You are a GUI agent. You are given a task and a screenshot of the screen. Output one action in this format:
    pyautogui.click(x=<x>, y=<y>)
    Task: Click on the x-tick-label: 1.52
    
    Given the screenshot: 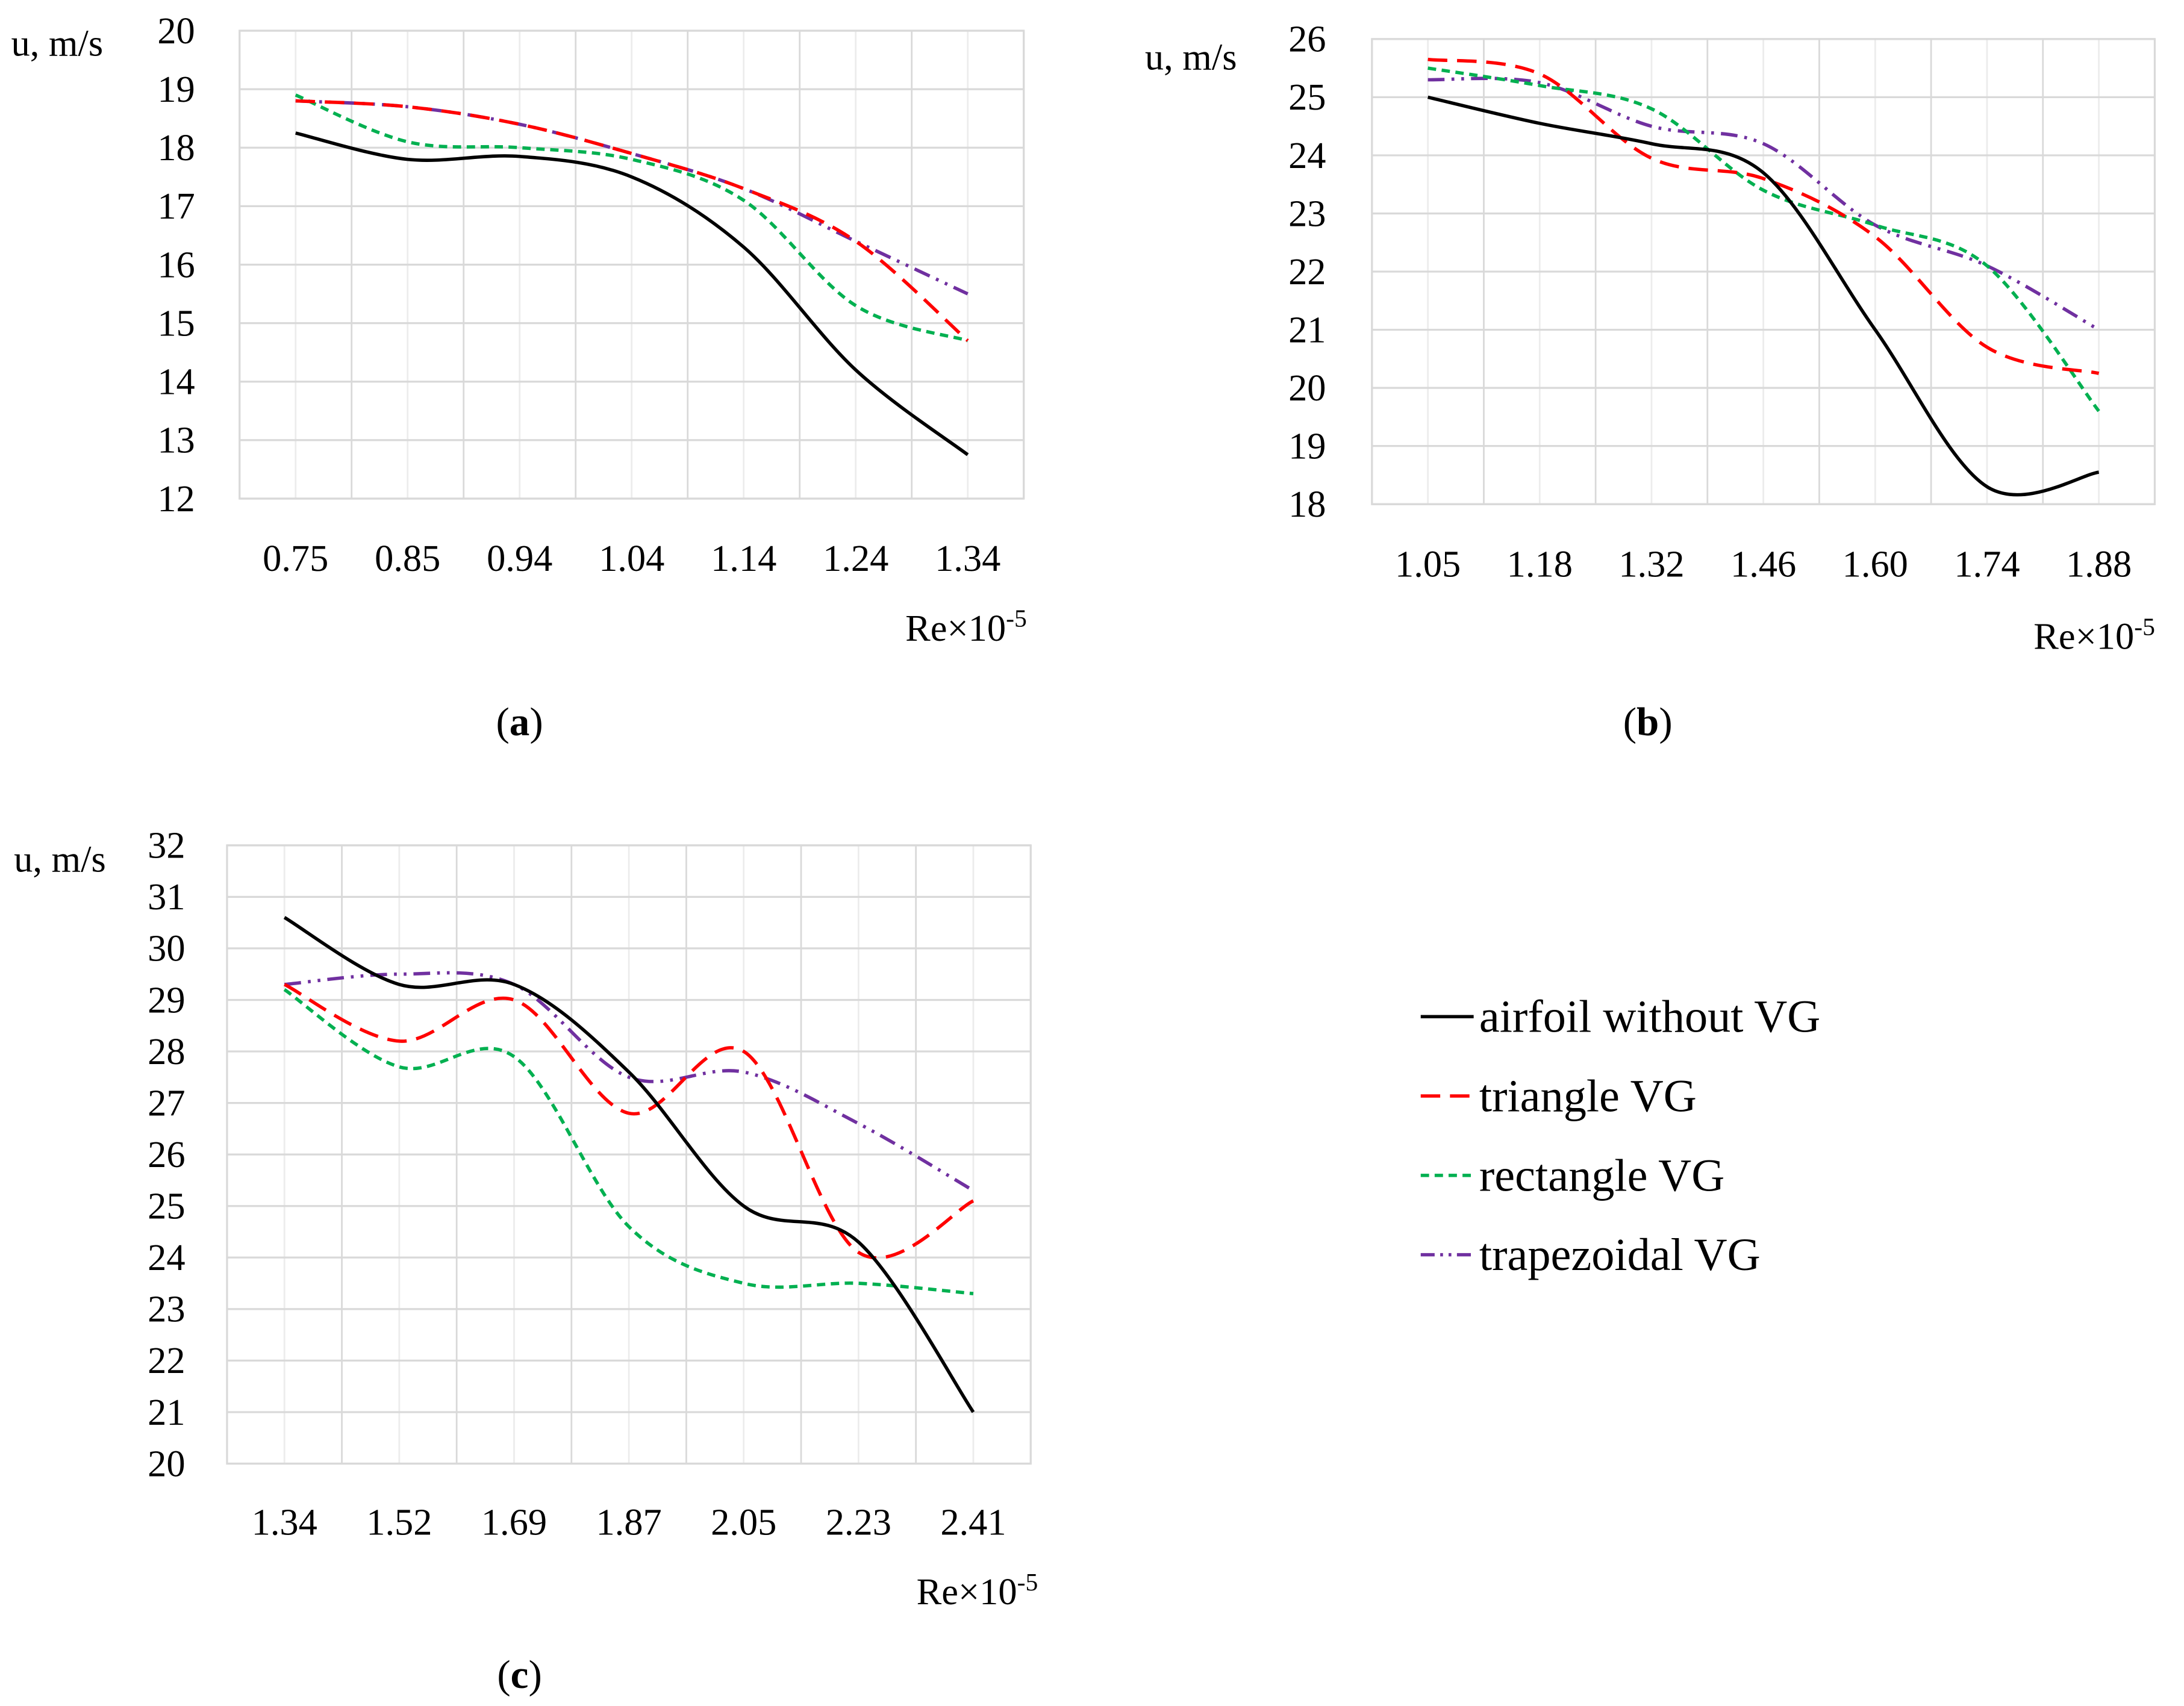 What is the action you would take?
    pyautogui.click(x=399, y=1522)
    